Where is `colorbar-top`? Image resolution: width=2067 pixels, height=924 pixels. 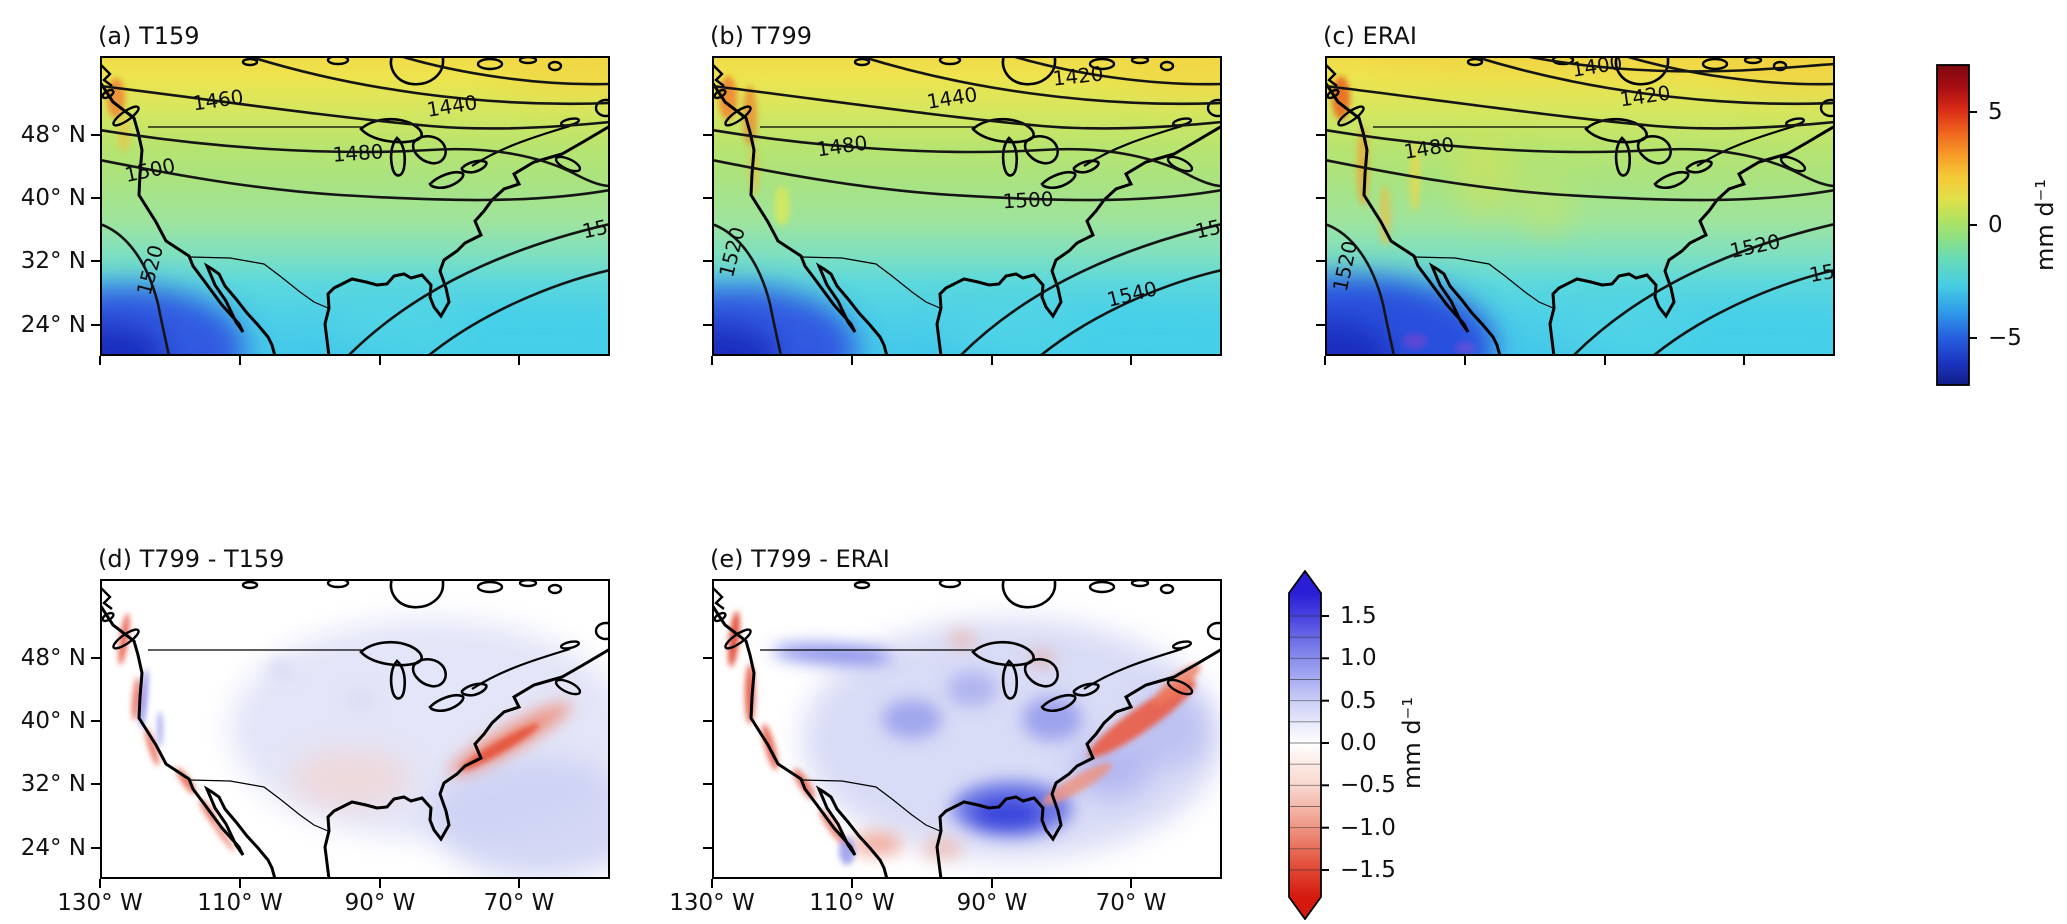
colorbar-top is located at coordinates (1956, 225).